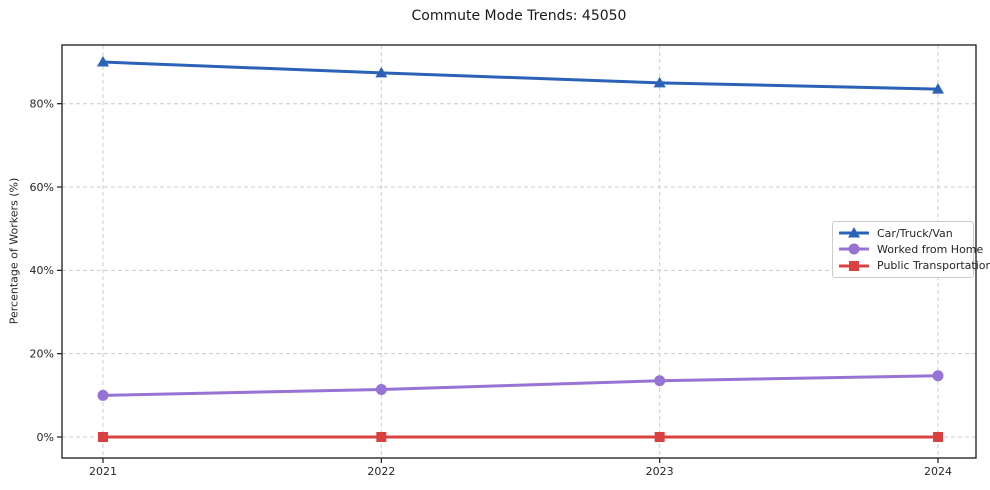  I want to click on data-point-public-transportation-2024, so click(937, 437).